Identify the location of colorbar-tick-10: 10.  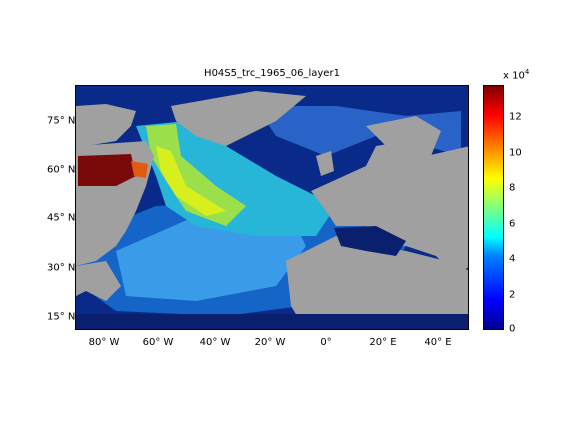
(515, 153).